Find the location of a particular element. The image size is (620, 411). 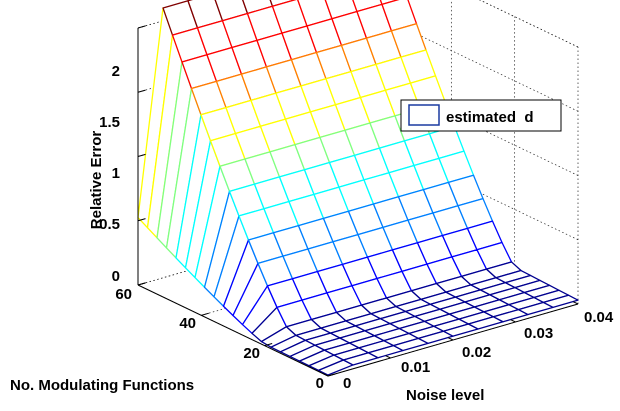

y-tick-label: 20 is located at coordinates (251, 353).